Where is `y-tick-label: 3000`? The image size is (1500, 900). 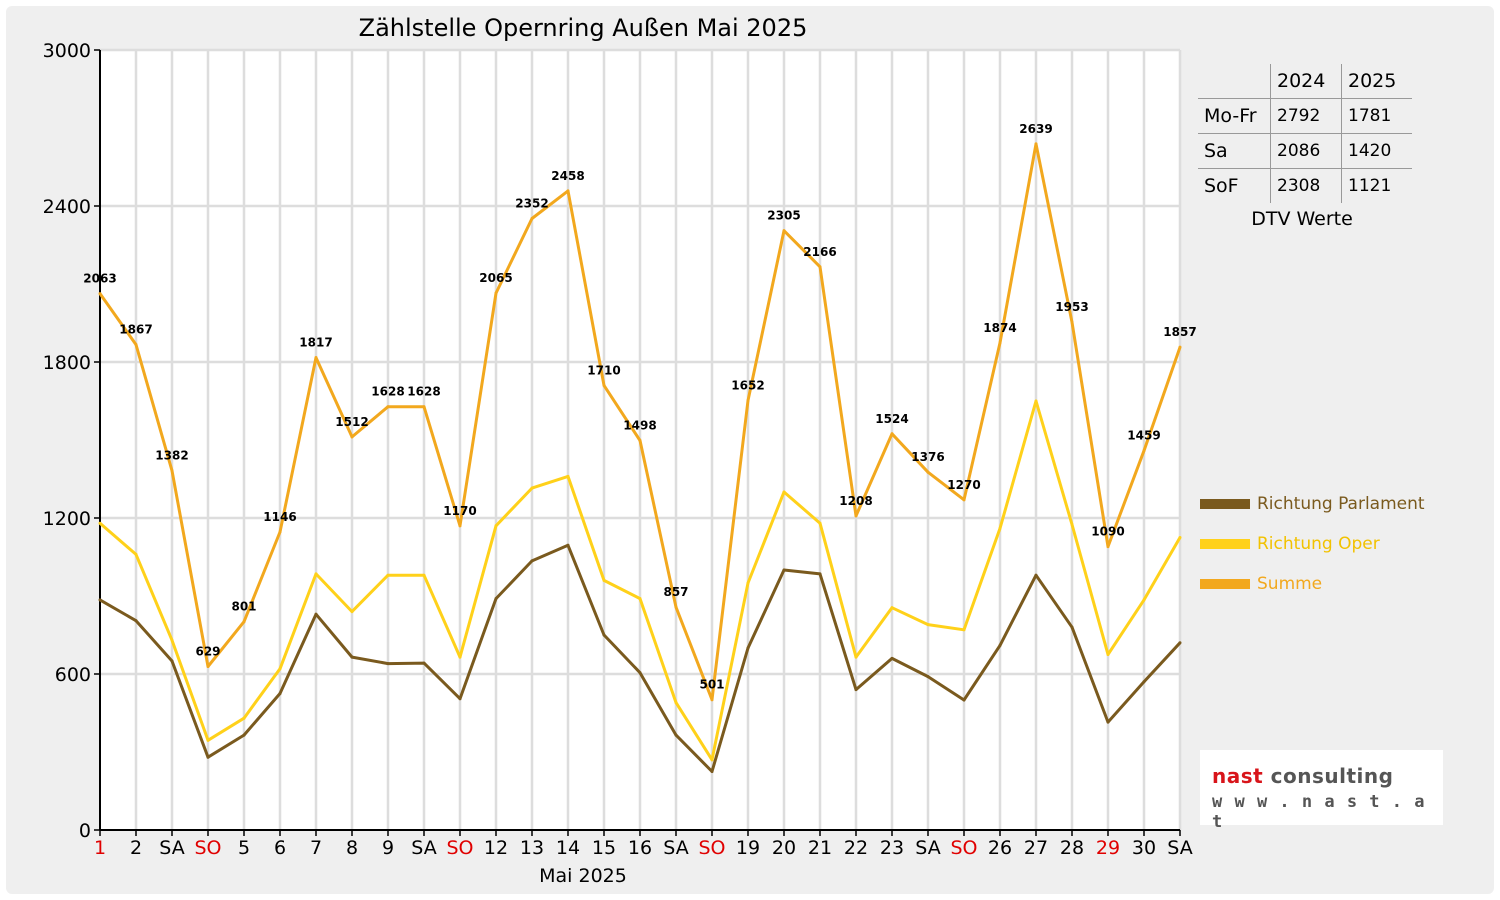
y-tick-label: 3000 is located at coordinates (67, 51).